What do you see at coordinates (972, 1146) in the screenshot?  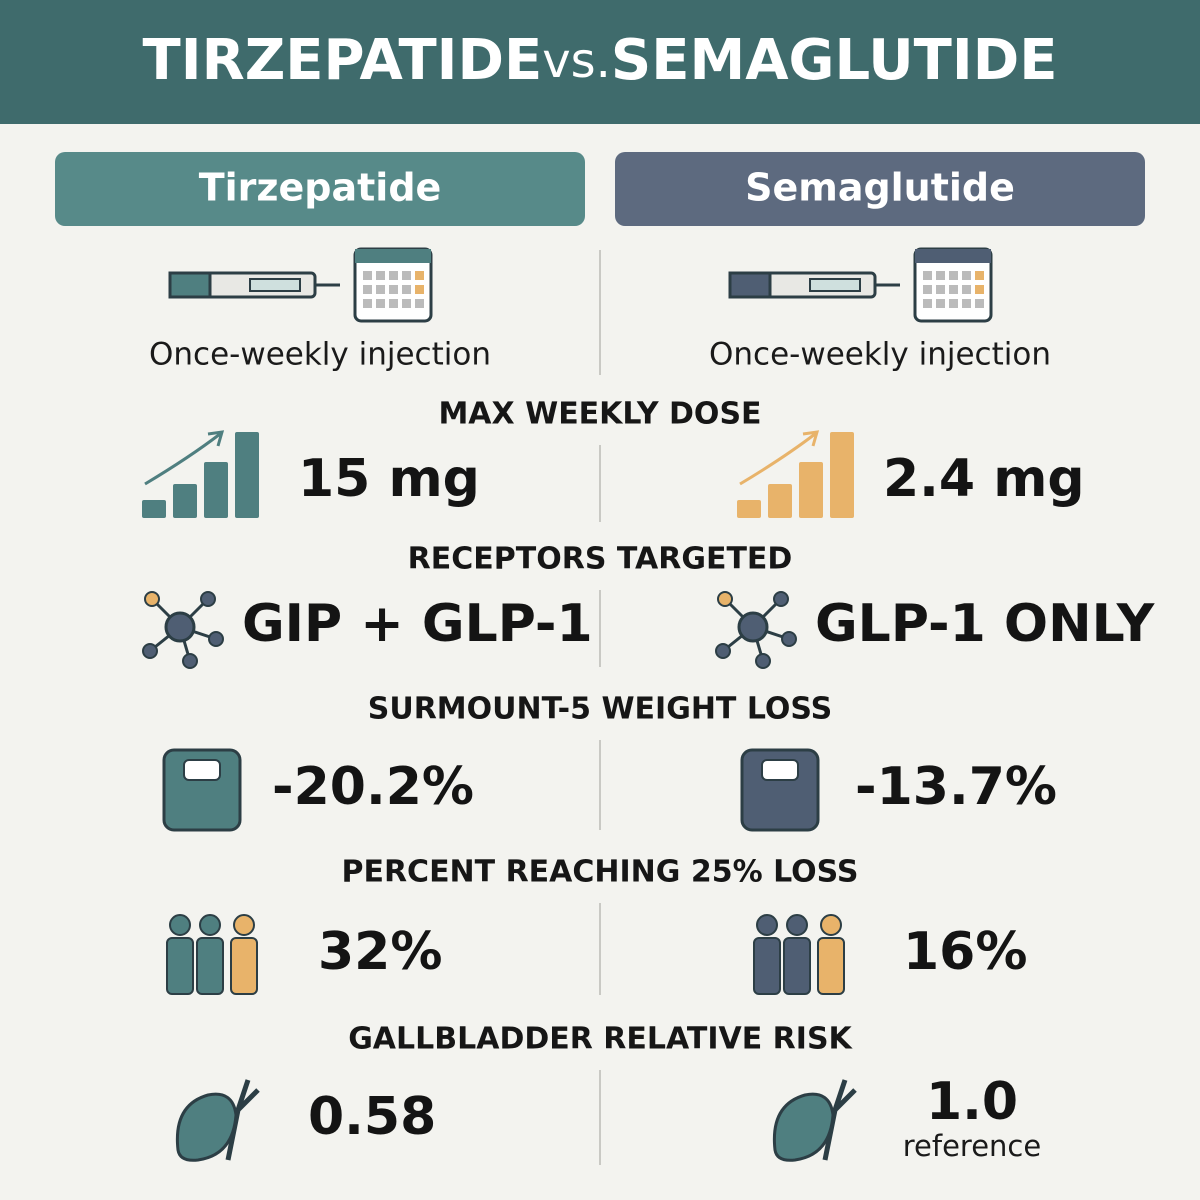 I see `section-note: reference` at bounding box center [972, 1146].